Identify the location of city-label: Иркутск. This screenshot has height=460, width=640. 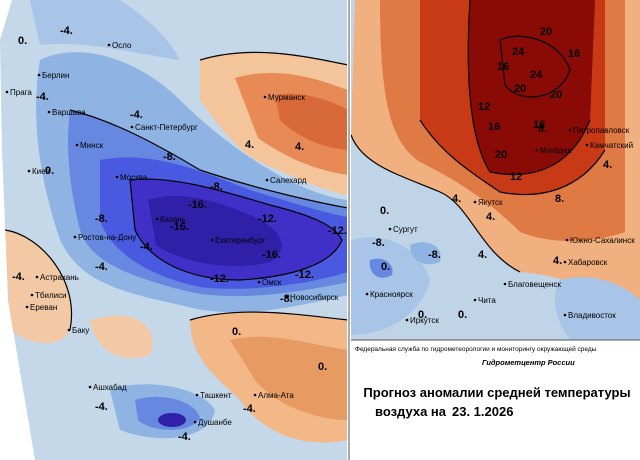
(424, 320).